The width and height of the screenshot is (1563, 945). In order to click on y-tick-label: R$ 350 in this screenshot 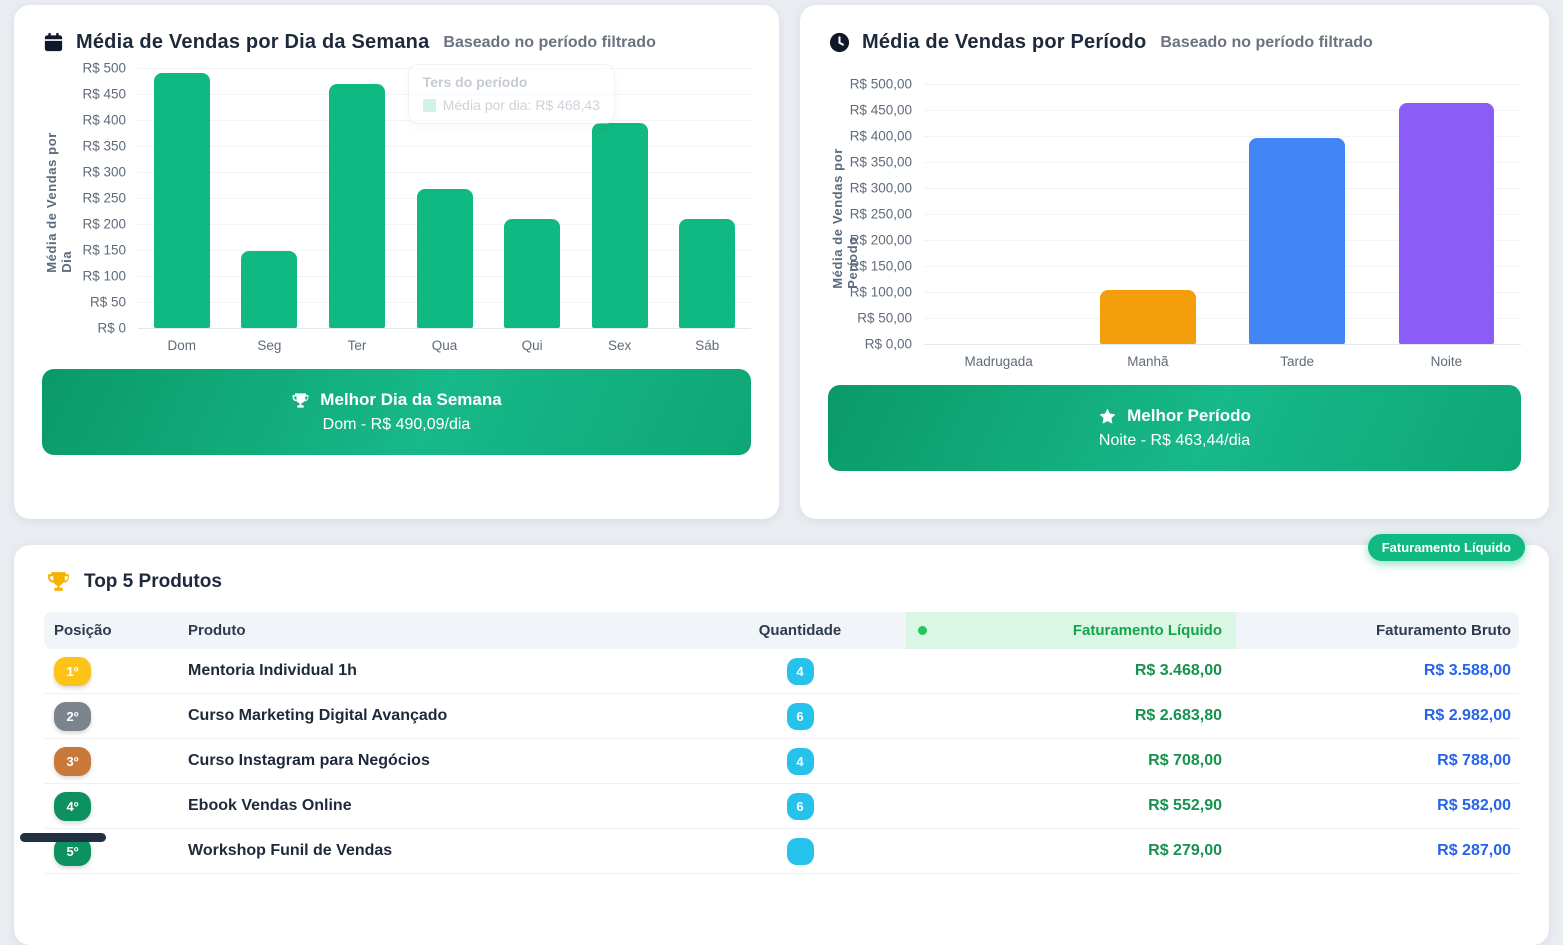, I will do `click(104, 146)`.